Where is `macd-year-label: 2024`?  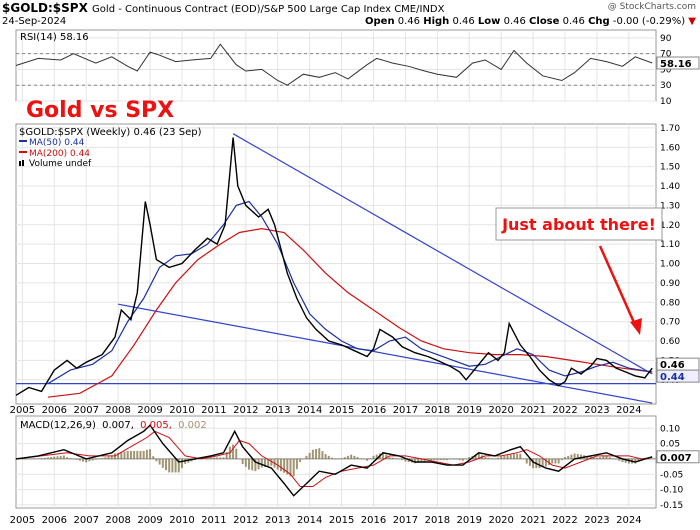 macd-year-label: 2024 is located at coordinates (628, 520).